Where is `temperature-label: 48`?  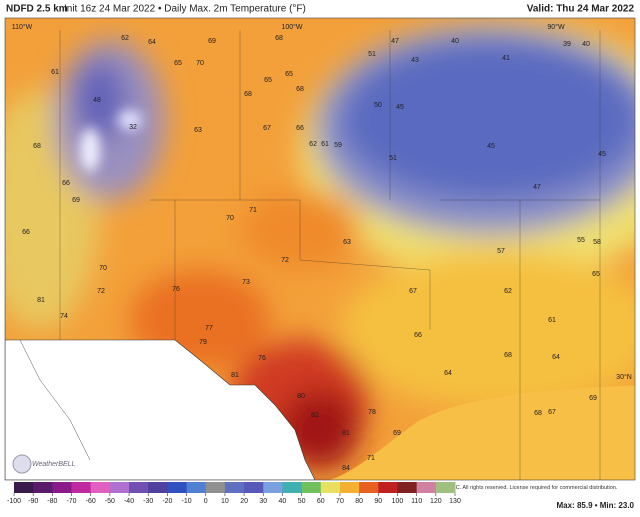
temperature-label: 48 is located at coordinates (97, 100).